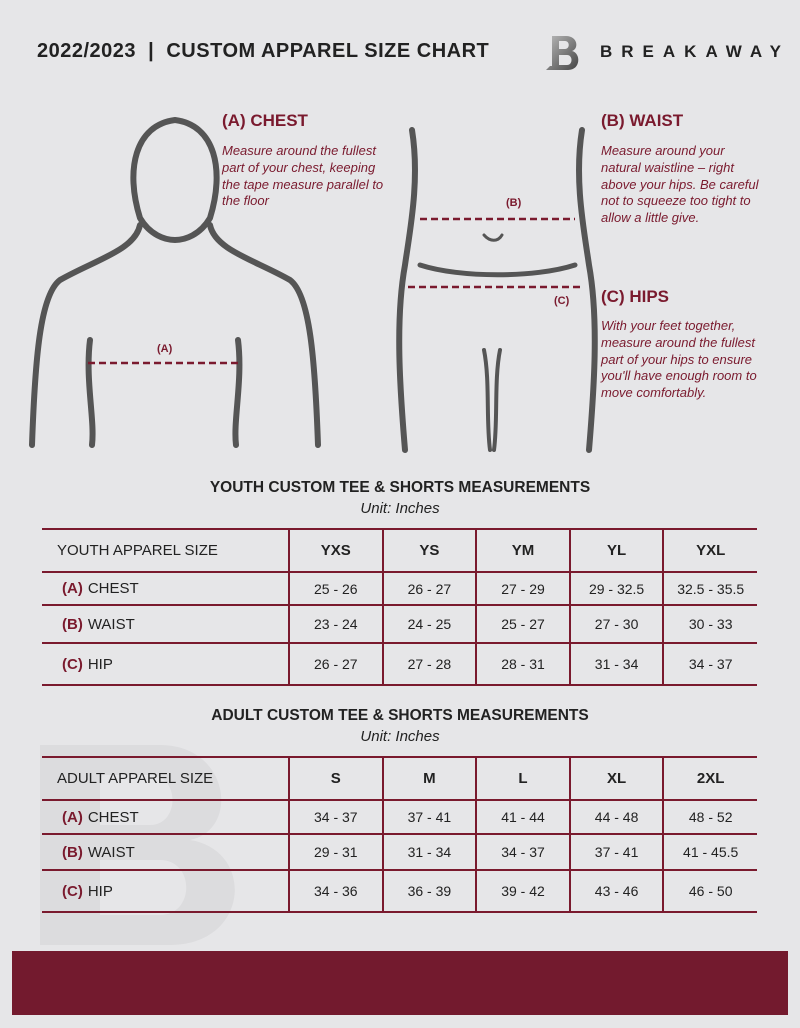  Describe the element at coordinates (709, 817) in the screenshot. I see `measurement-value: 48 - 52` at that location.